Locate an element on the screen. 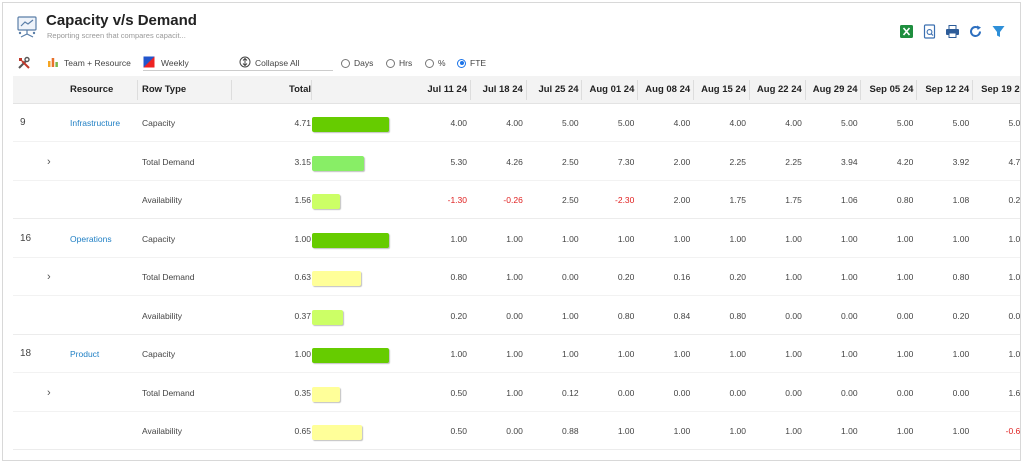 The height and width of the screenshot is (464, 1024). col-week: Jul 18 24 is located at coordinates (502, 89).